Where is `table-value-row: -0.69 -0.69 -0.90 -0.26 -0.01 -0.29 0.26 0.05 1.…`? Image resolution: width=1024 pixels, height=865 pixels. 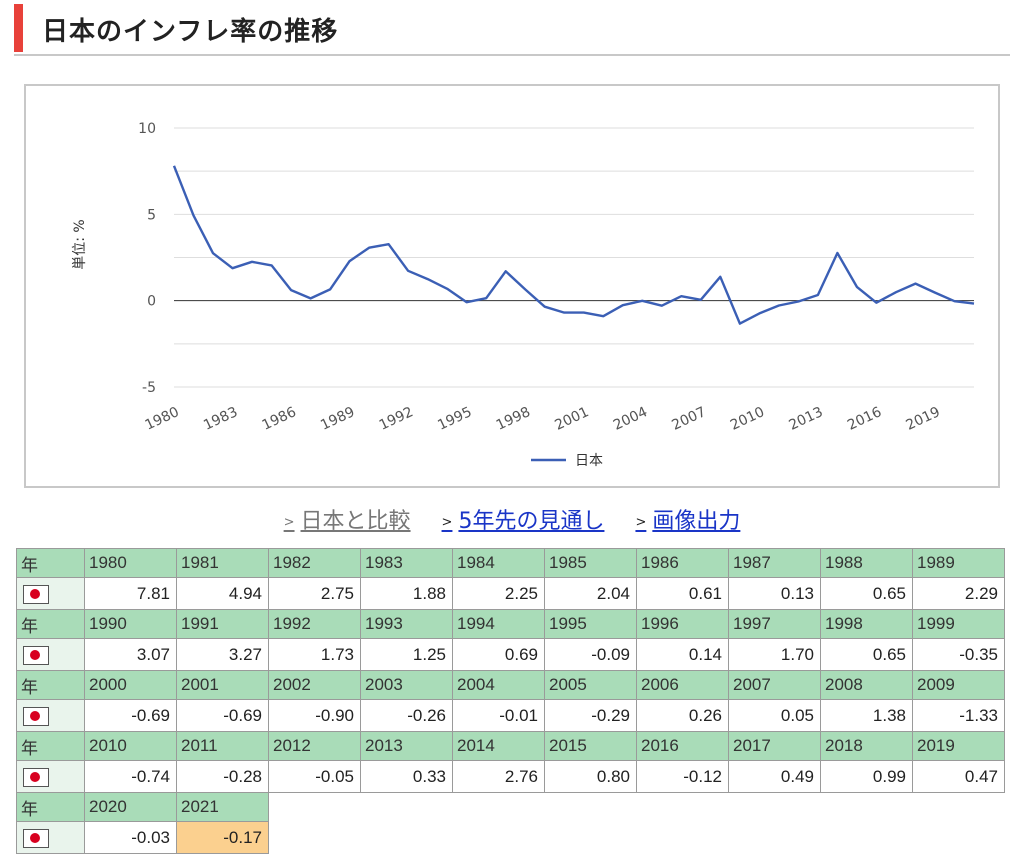 table-value-row: -0.69 -0.69 -0.90 -0.26 -0.01 -0.29 0.26 0.05 1.… is located at coordinates (510, 715).